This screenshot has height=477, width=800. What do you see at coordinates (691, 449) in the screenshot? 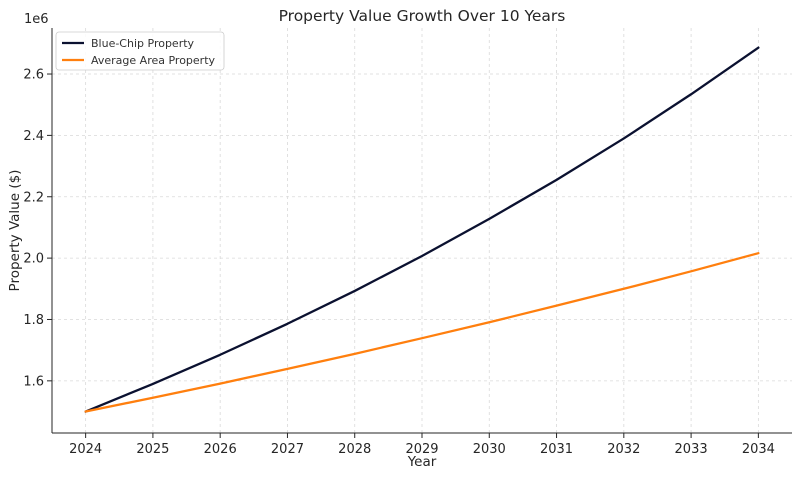
I see `x-tick-label: 2033` at bounding box center [691, 449].